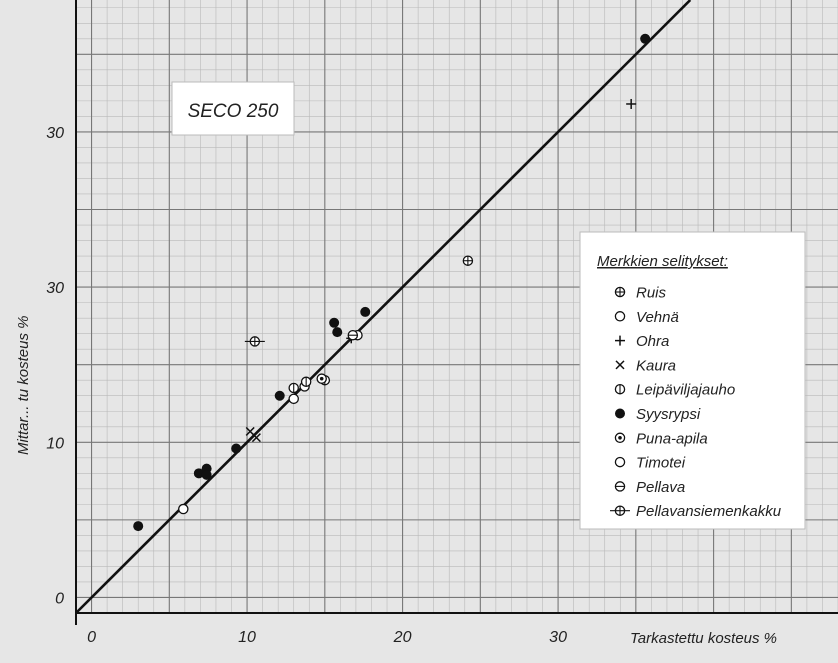 The width and height of the screenshot is (838, 663). I want to click on legend-marker-timotei, so click(620, 462).